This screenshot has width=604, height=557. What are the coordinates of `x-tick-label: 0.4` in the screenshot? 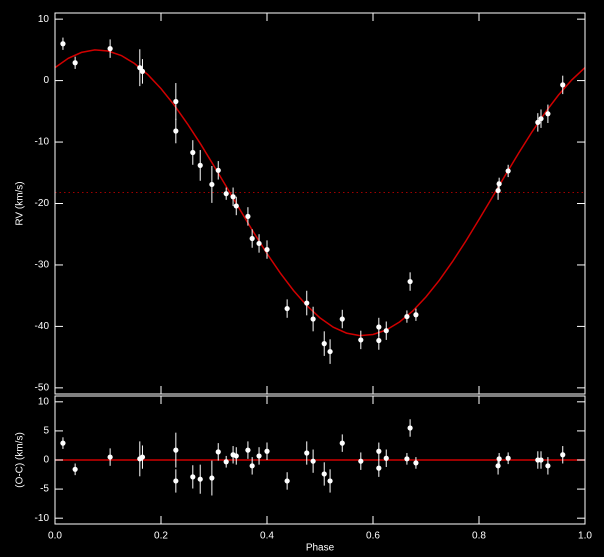 It's located at (267, 536).